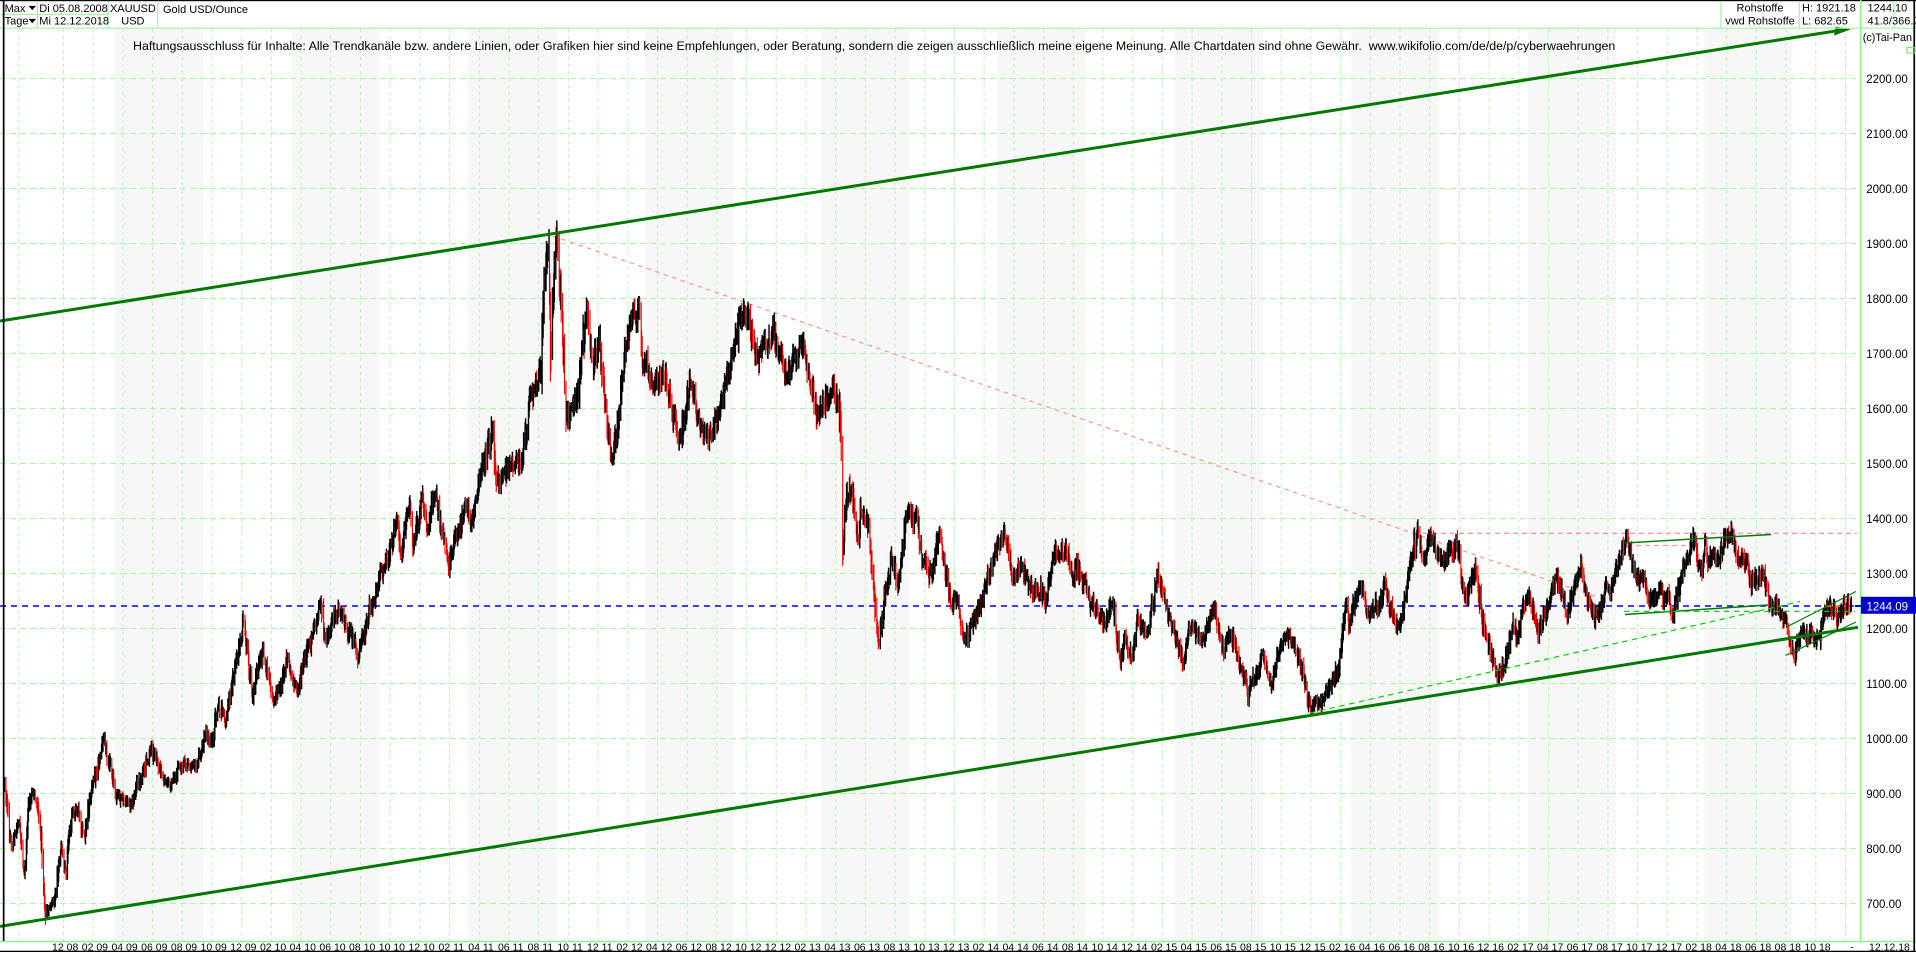  Describe the element at coordinates (1253, 947) in the screenshot. I see `svg-text: 08 15` at that location.